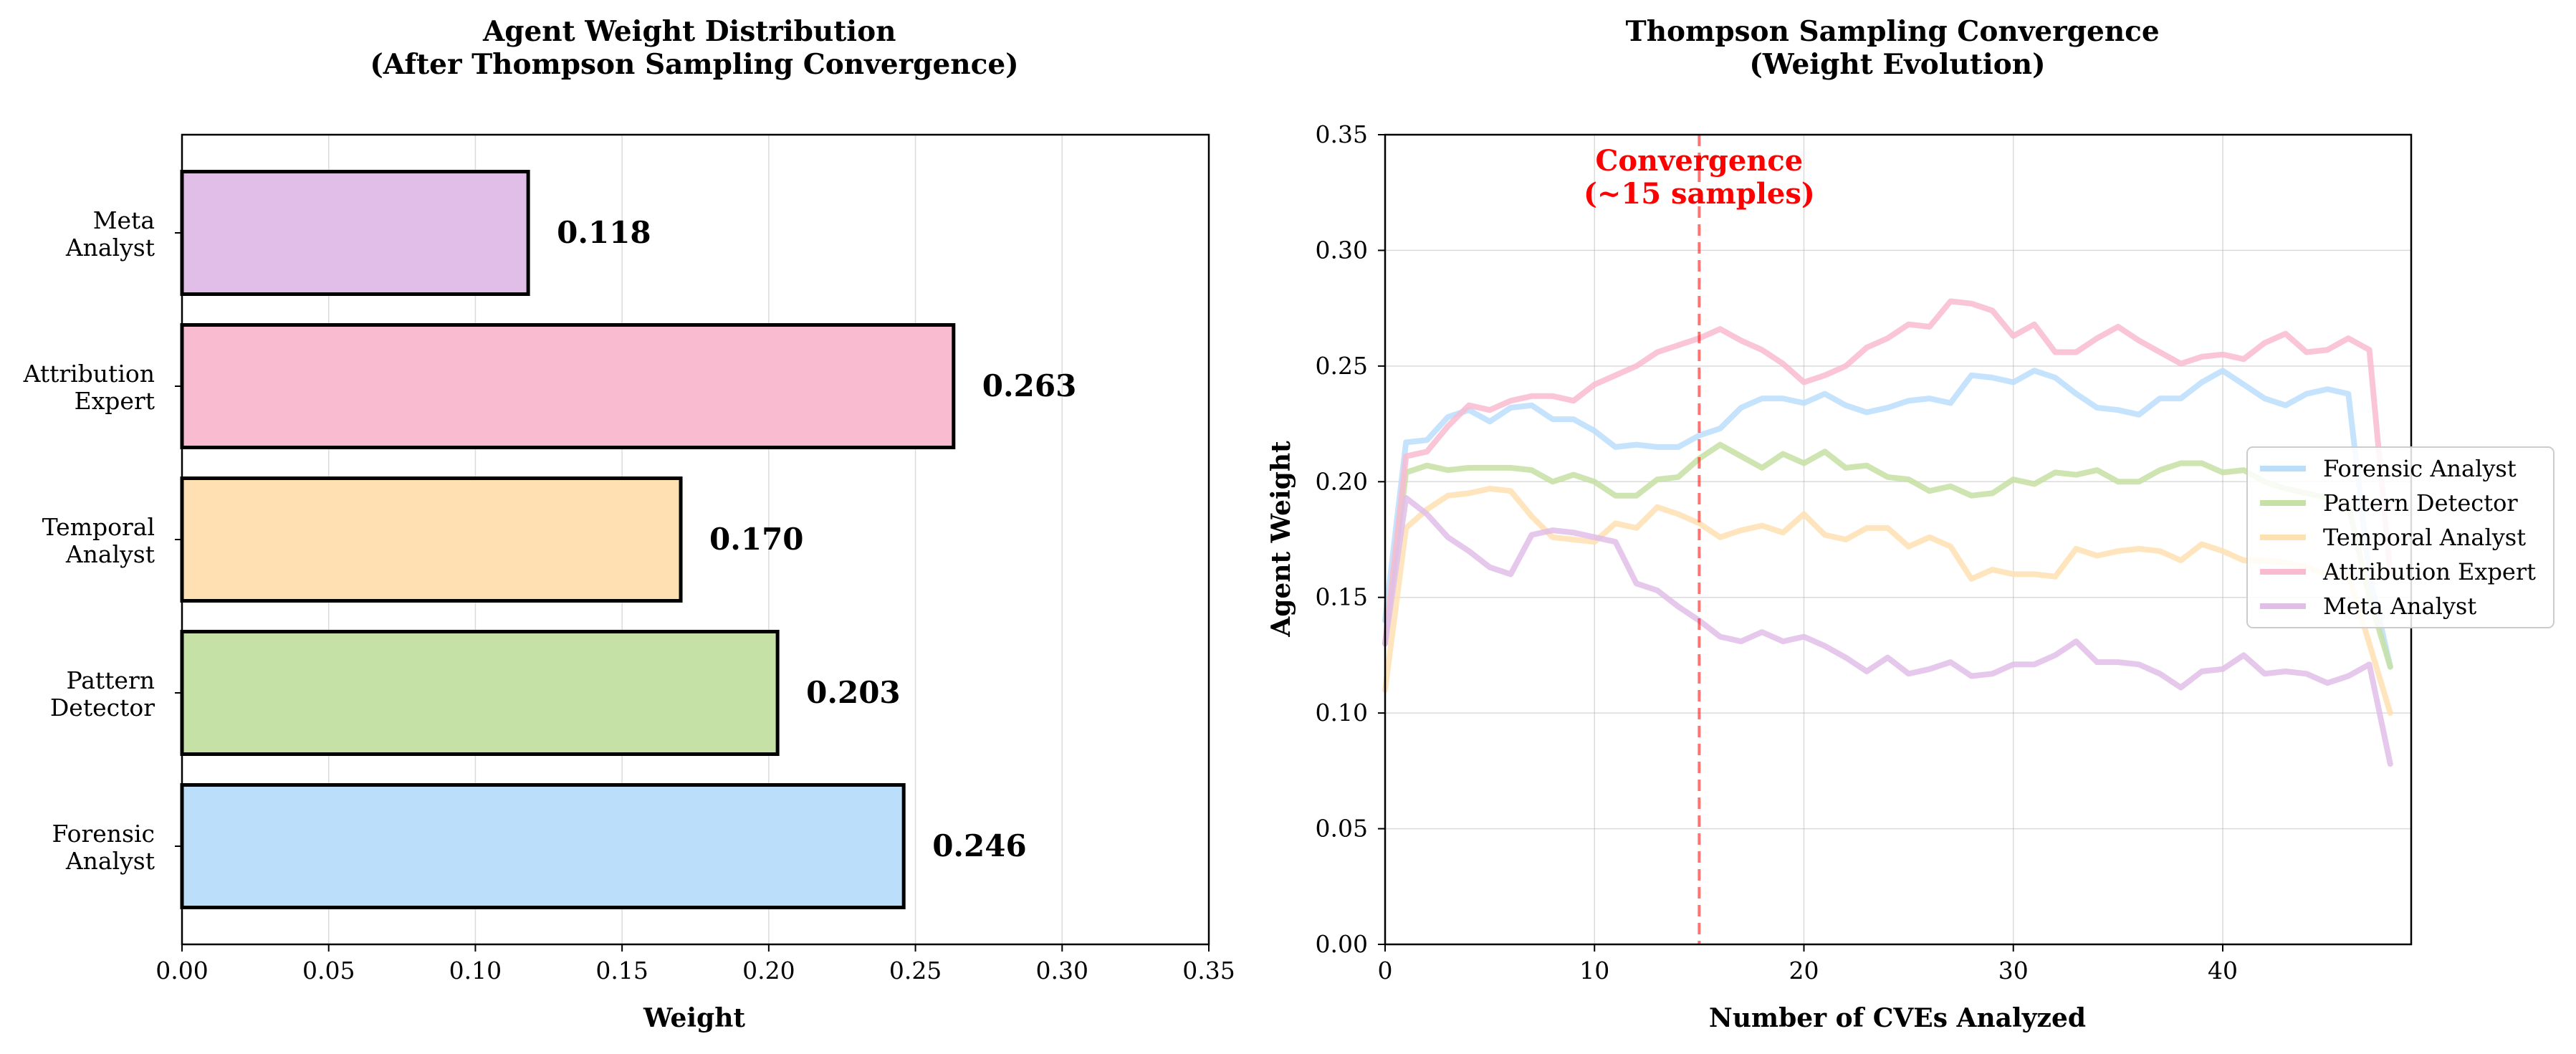 Image resolution: width=2576 pixels, height=1054 pixels. Describe the element at coordinates (1209, 970) in the screenshot. I see `bar-x-tick-label: 0.35` at that location.